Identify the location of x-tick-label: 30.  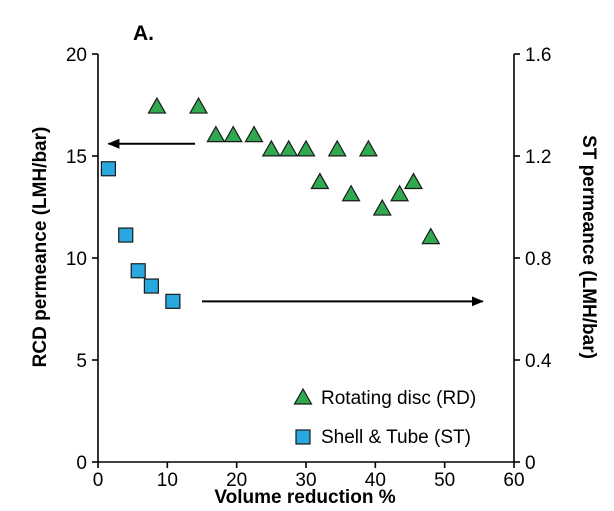
(305, 480).